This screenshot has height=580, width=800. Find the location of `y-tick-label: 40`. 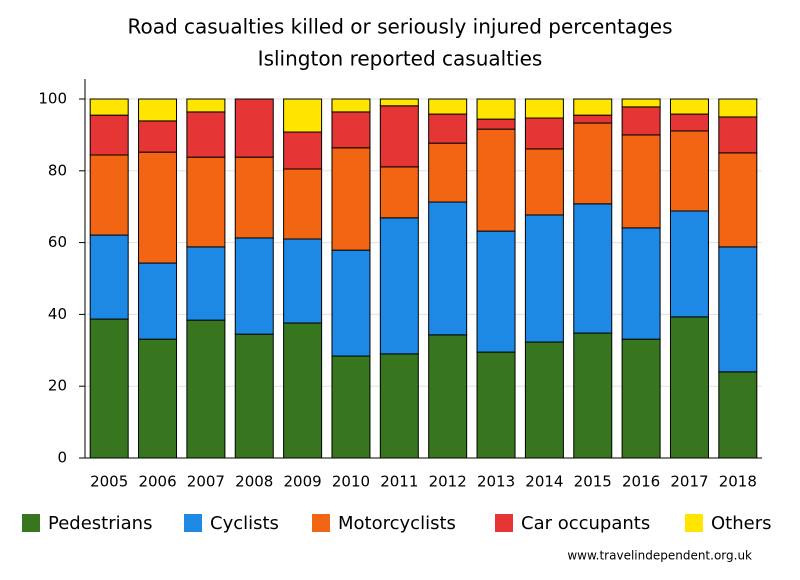

y-tick-label: 40 is located at coordinates (57, 314).